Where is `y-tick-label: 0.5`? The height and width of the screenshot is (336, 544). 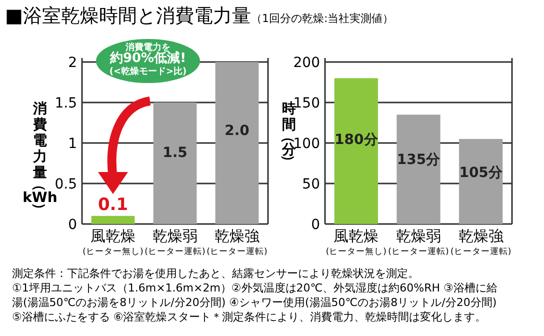 y-tick-label: 0.5 is located at coordinates (65, 184).